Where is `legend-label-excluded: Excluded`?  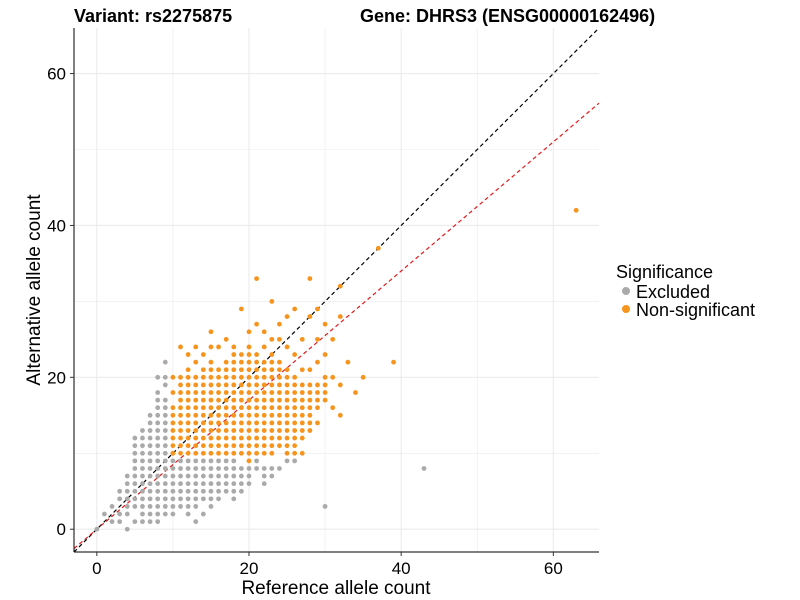
legend-label-excluded: Excluded is located at coordinates (673, 292).